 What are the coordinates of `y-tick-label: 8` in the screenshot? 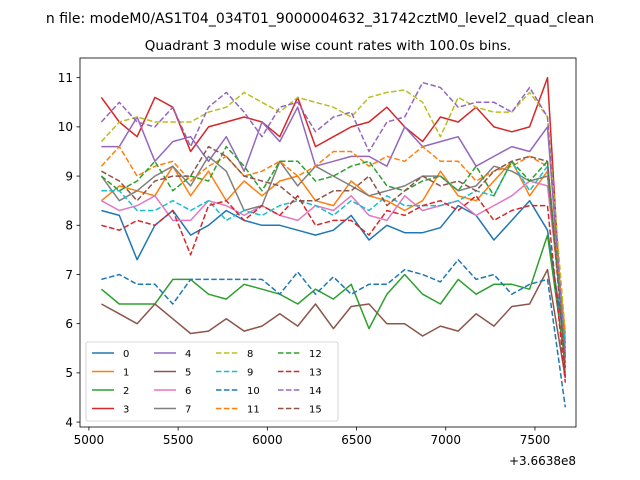 It's located at (69, 226).